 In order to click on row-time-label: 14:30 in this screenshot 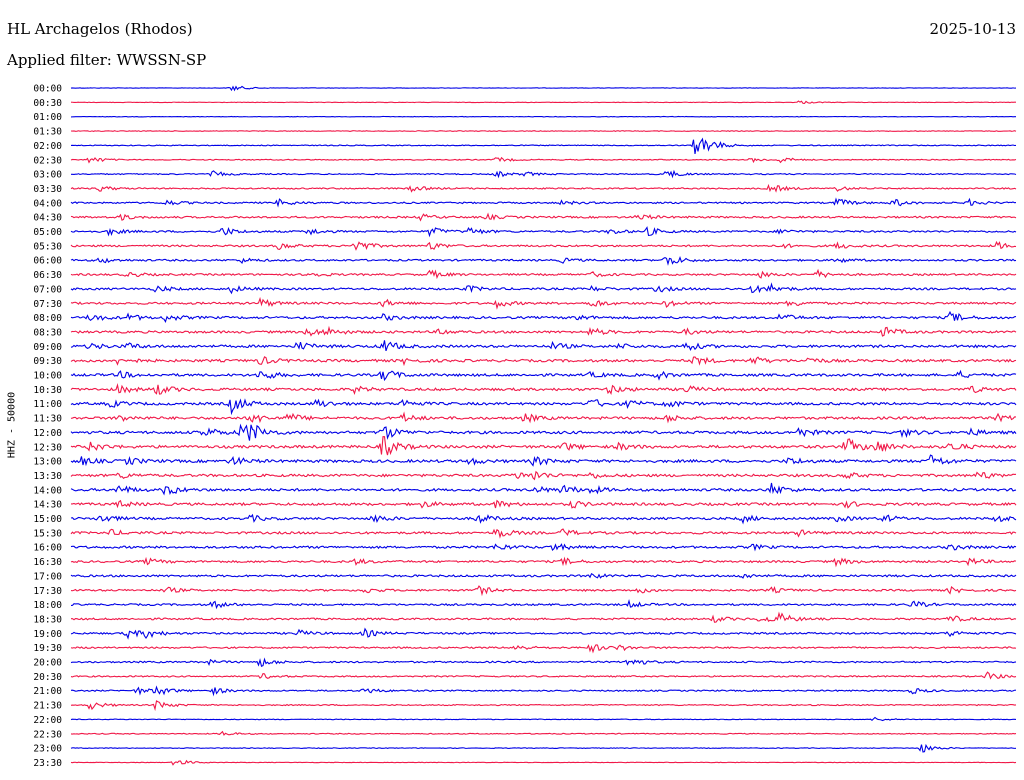, I will do `click(47, 505)`.